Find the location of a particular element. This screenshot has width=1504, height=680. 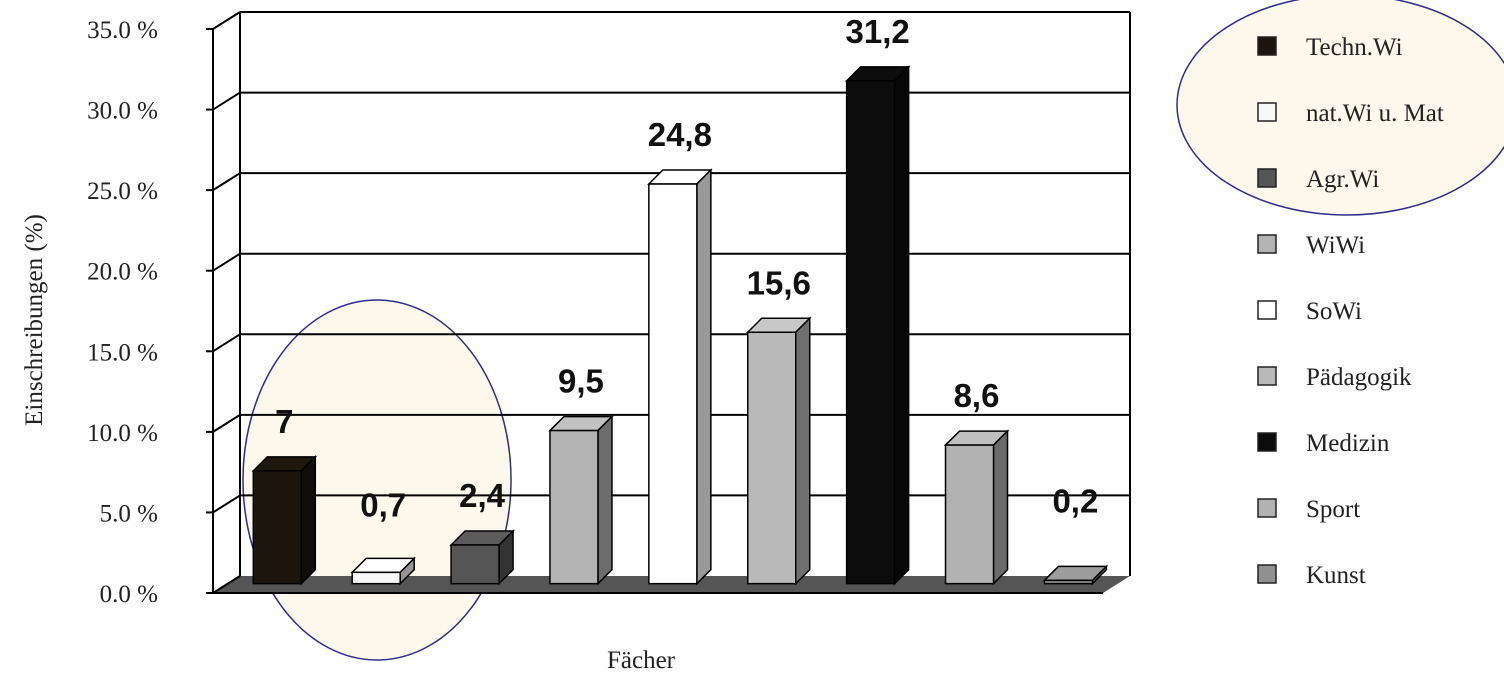

legend-item: Pädagogik is located at coordinates (1334, 377).